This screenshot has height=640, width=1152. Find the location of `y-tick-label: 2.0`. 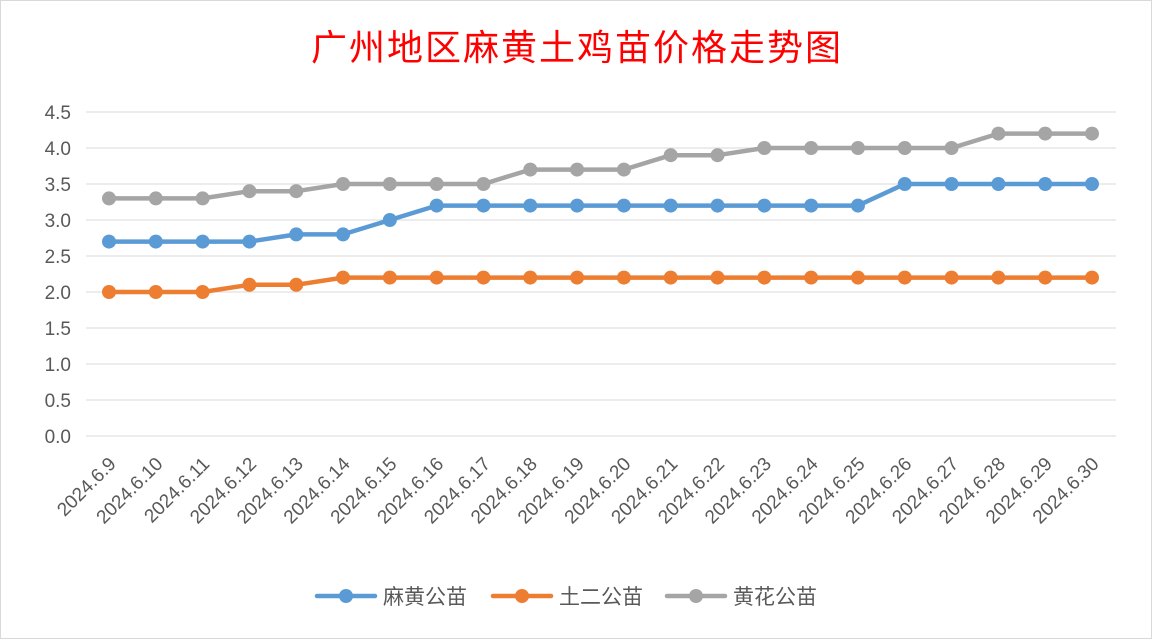

y-tick-label: 2.0 is located at coordinates (58, 293).